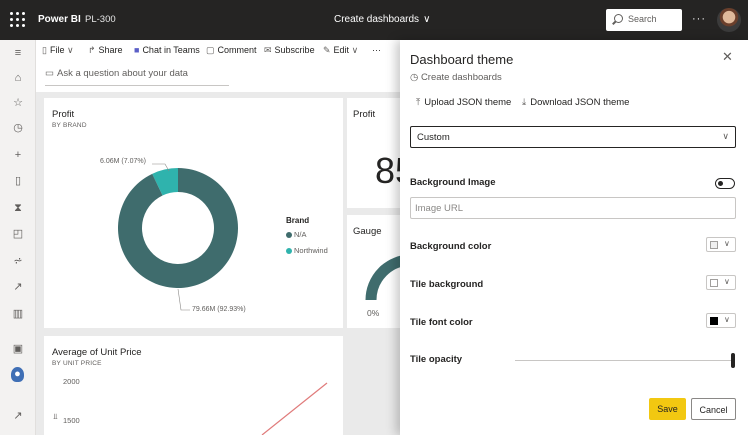  What do you see at coordinates (713, 409) in the screenshot?
I see `cancel-button: Cancel` at bounding box center [713, 409].